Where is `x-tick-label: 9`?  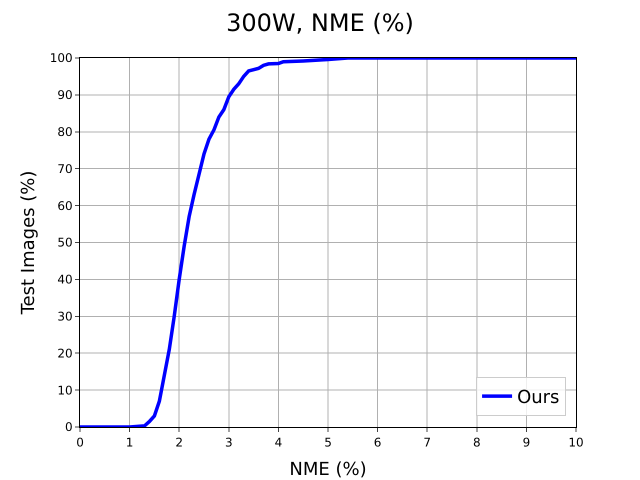
x-tick-label: 9 is located at coordinates (526, 442).